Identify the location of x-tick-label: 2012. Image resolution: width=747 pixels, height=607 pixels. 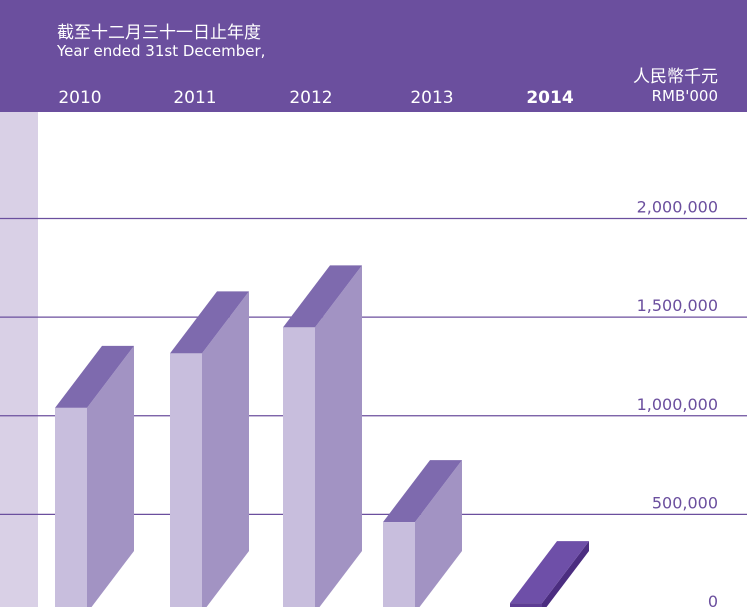
(310, 98).